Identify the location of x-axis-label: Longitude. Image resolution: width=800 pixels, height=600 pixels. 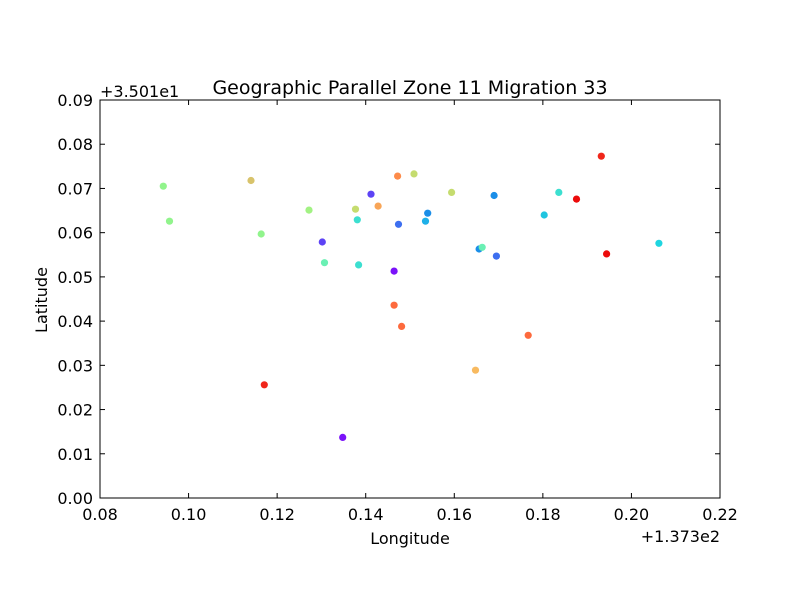
(410, 538).